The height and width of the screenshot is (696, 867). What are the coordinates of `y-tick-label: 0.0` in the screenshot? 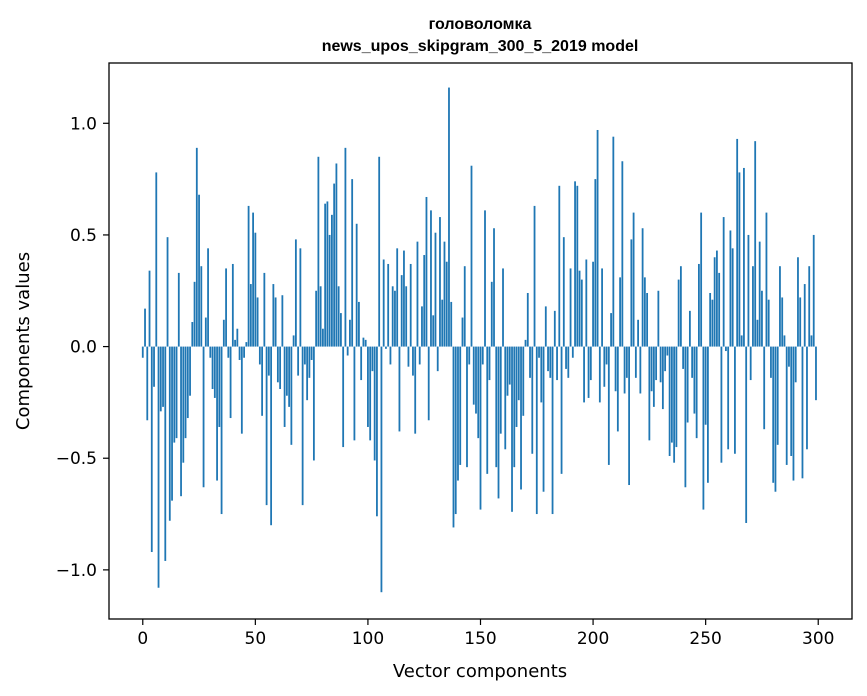 It's located at (83, 348).